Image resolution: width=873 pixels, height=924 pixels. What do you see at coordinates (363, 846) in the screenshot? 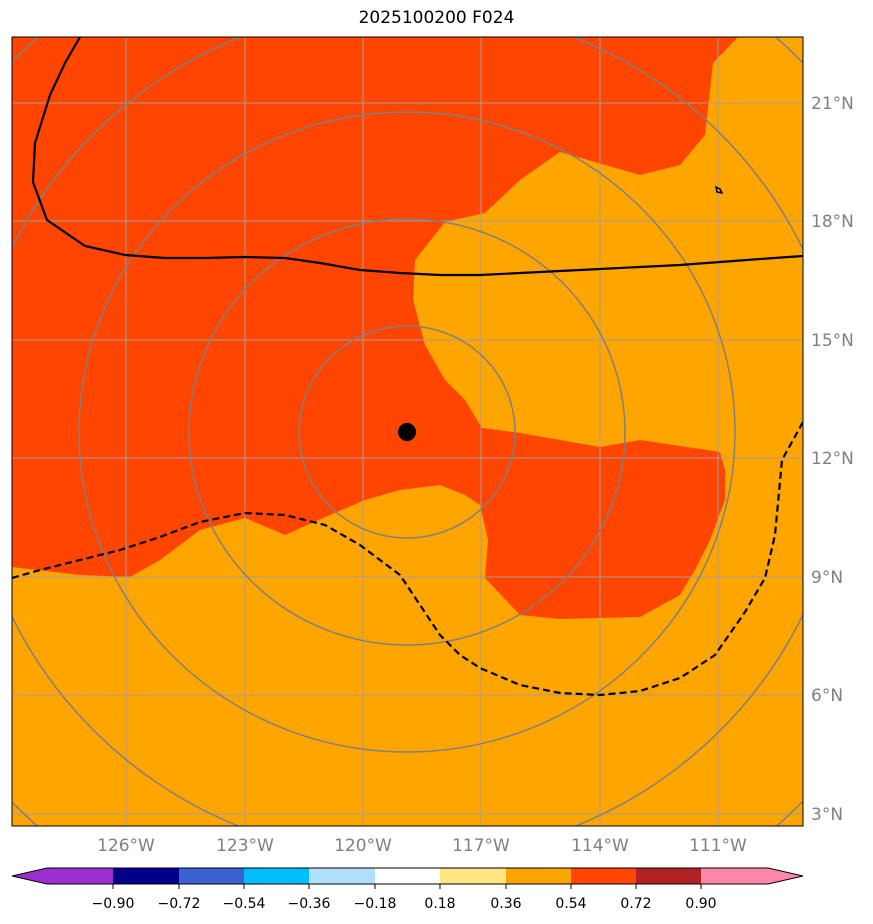
I see `lon-label-120w: 120°W` at bounding box center [363, 846].